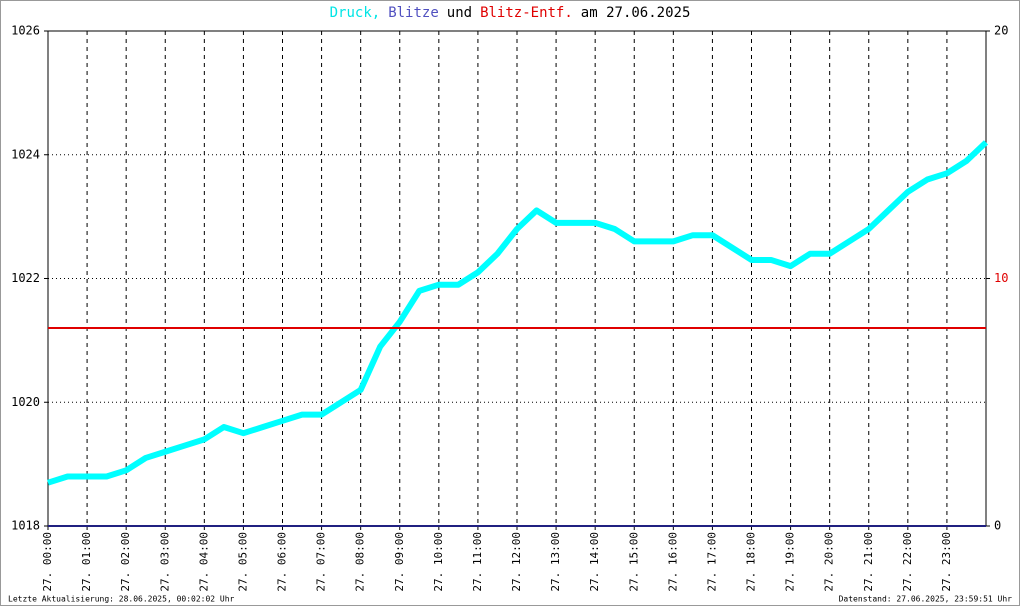 This screenshot has height=606, width=1020. Describe the element at coordinates (829, 562) in the screenshot. I see `x-tick-label: 27. 20:00` at that location.